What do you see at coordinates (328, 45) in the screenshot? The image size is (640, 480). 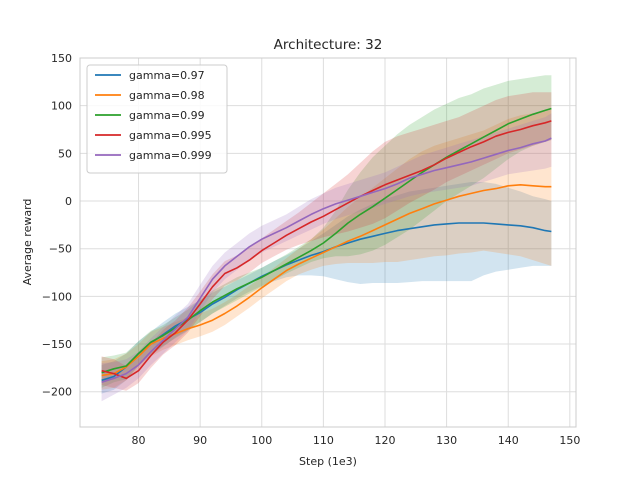 I see `chart-title: Architecture: 32` at bounding box center [328, 45].